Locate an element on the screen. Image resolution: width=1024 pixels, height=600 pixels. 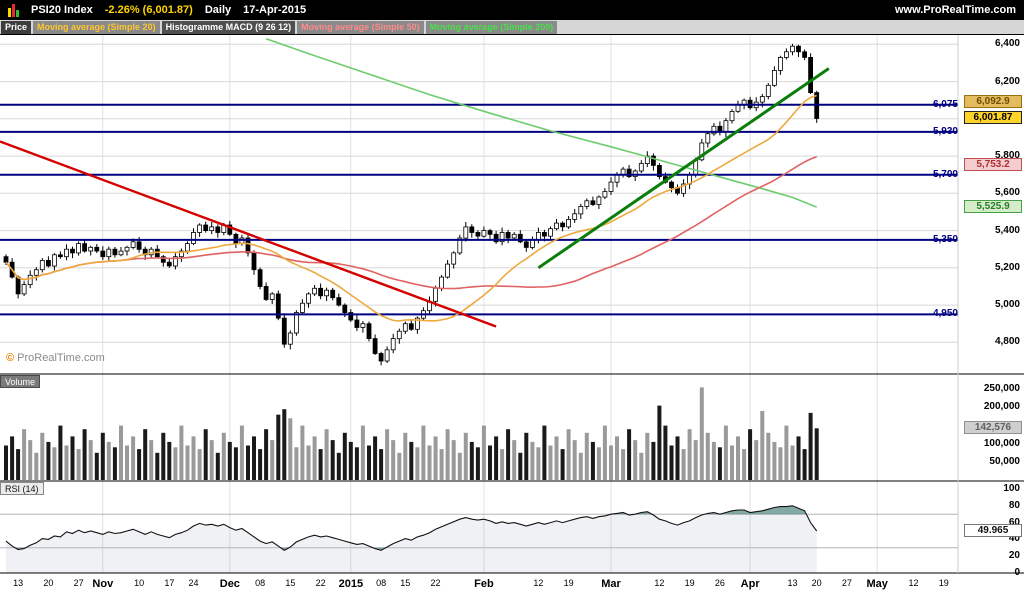
copyright-icon: © is located at coordinates (10, 358).